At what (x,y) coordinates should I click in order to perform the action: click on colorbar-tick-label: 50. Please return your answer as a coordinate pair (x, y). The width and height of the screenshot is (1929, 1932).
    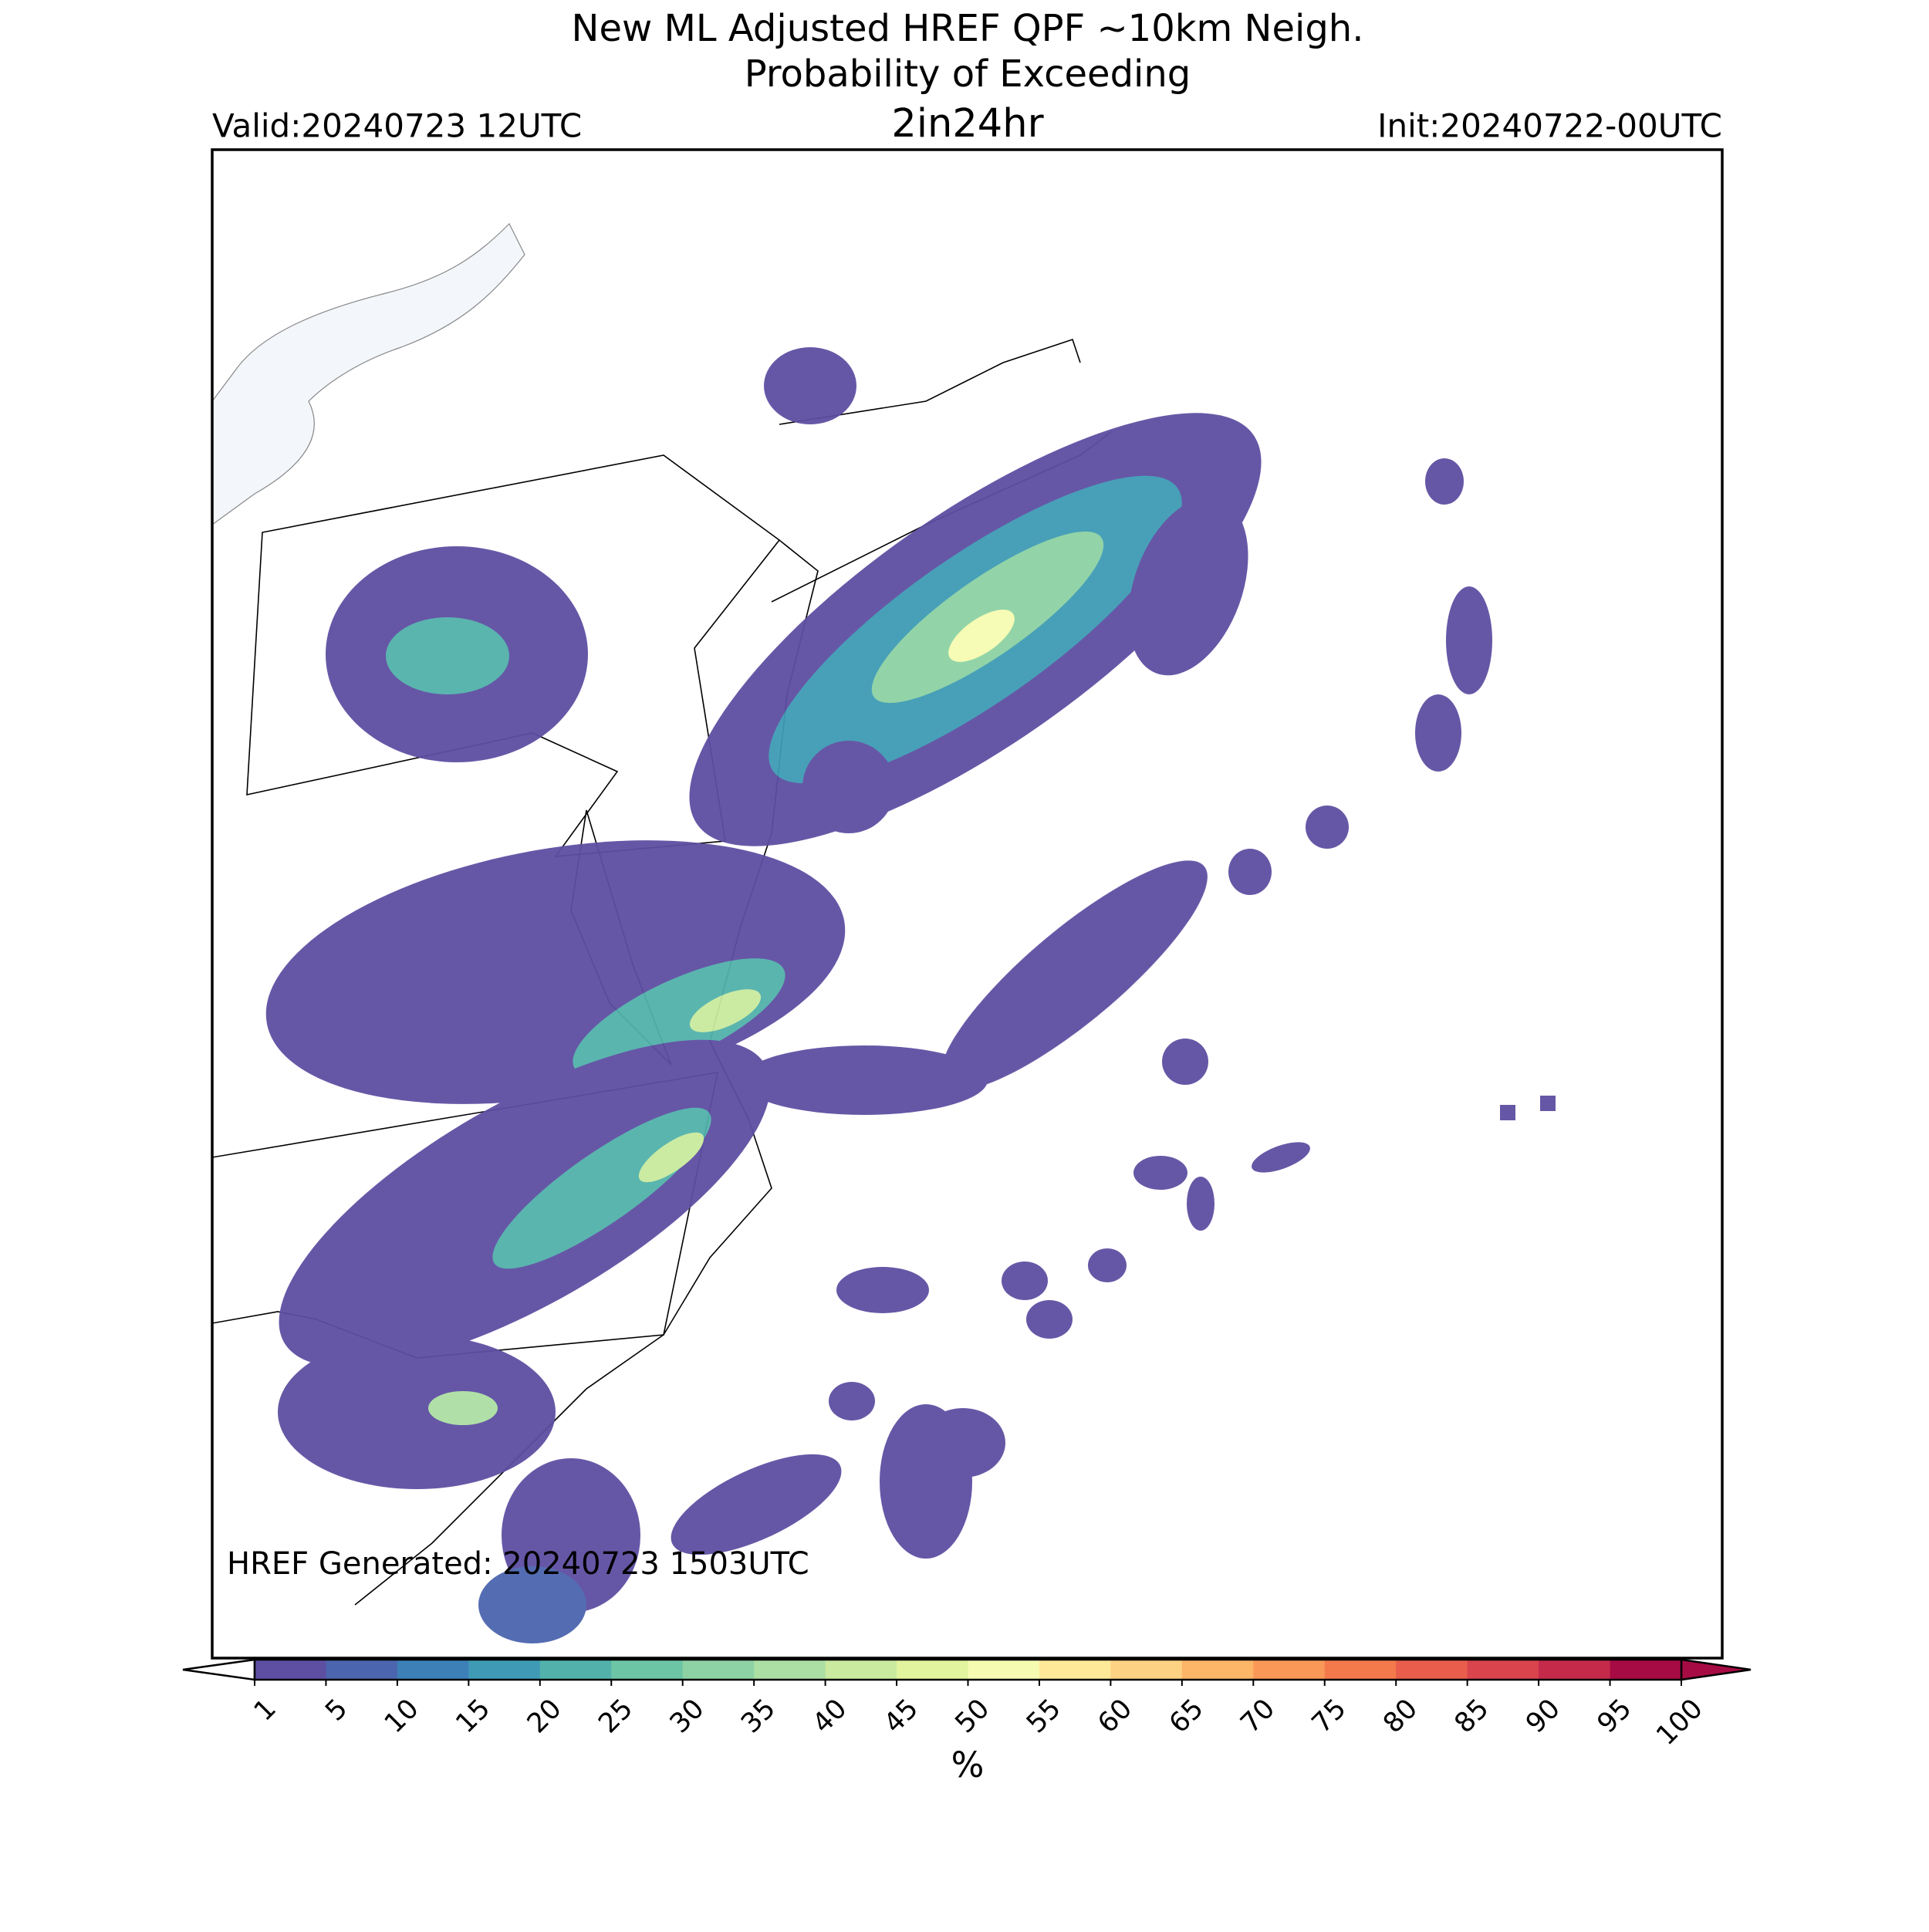
    Looking at the image, I should click on (973, 1717).